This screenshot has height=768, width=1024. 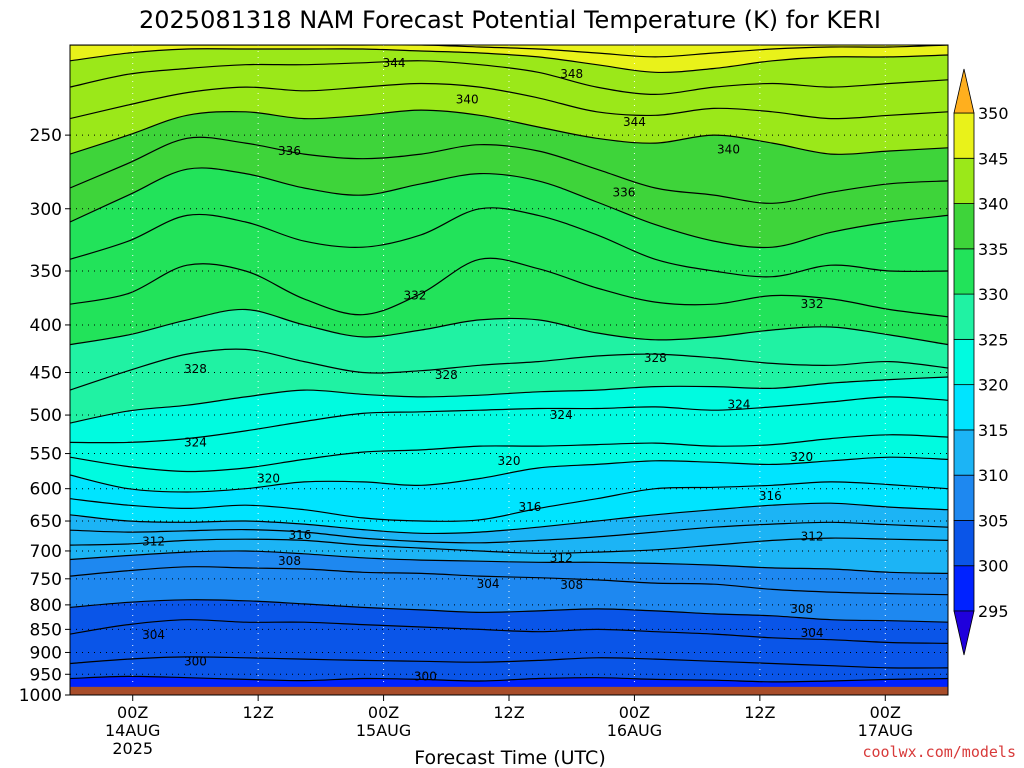 I want to click on colorbar-tick-label: 325, so click(x=993, y=339).